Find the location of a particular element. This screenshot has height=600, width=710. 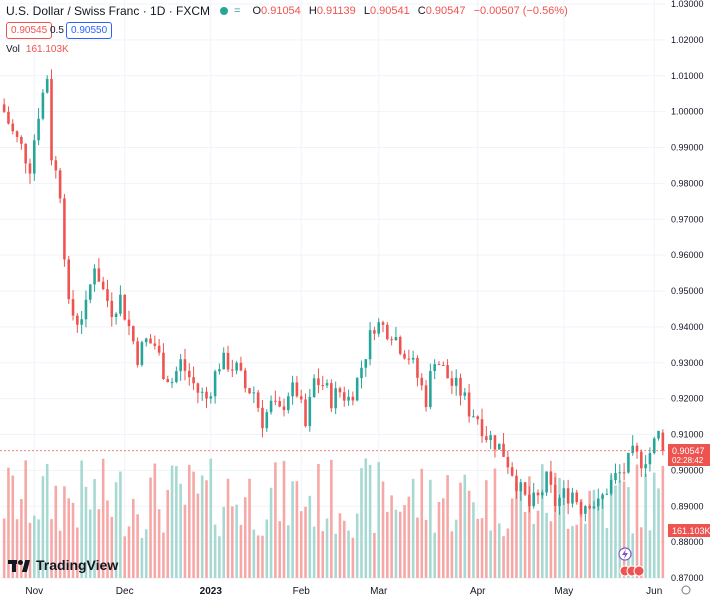

price-tick-label: 0.94000 is located at coordinates (687, 327).